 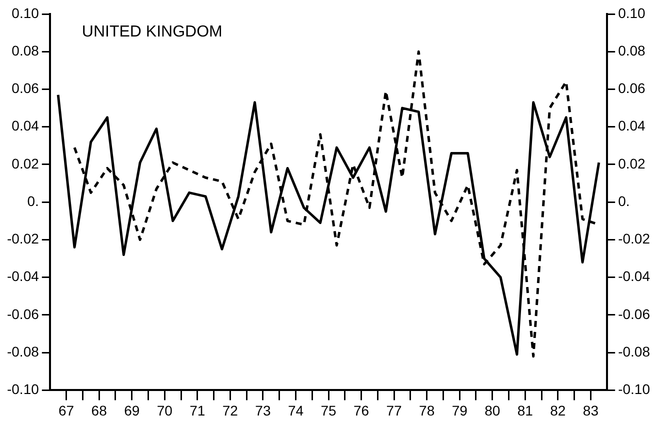 I want to click on y-tick-label: 0.10, so click(x=26, y=12).